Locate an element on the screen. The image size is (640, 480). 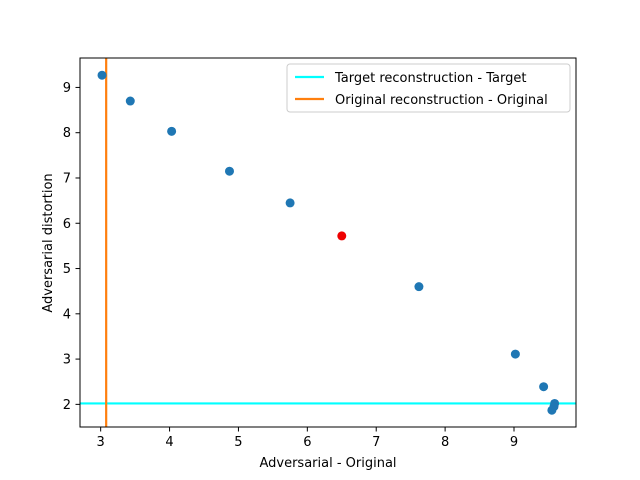
y-tick-label: 5 is located at coordinates (67, 269).